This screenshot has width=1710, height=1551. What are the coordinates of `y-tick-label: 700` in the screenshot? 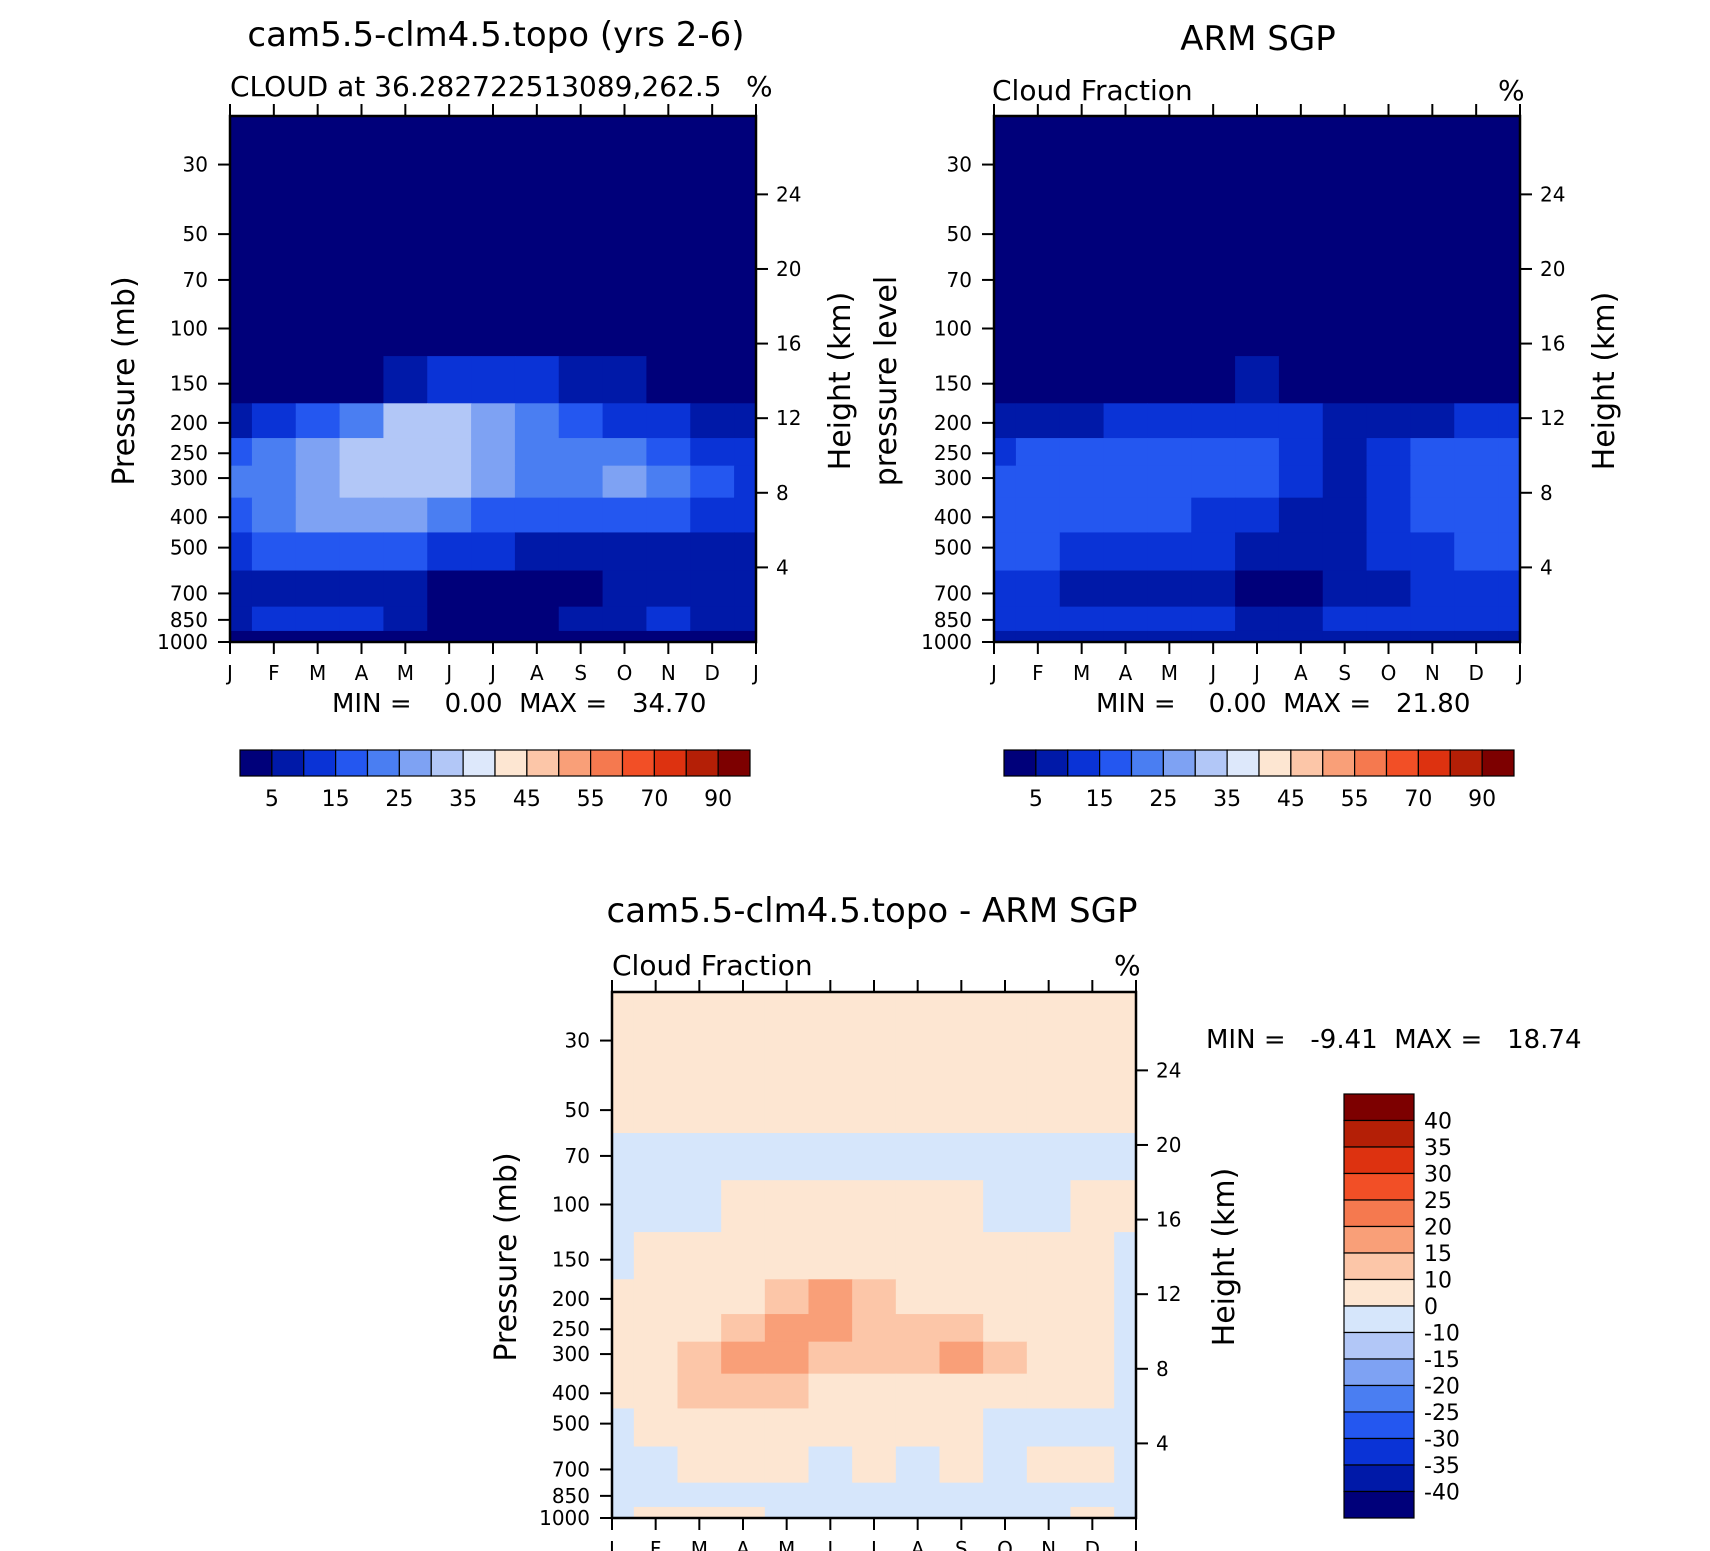 It's located at (571, 1469).